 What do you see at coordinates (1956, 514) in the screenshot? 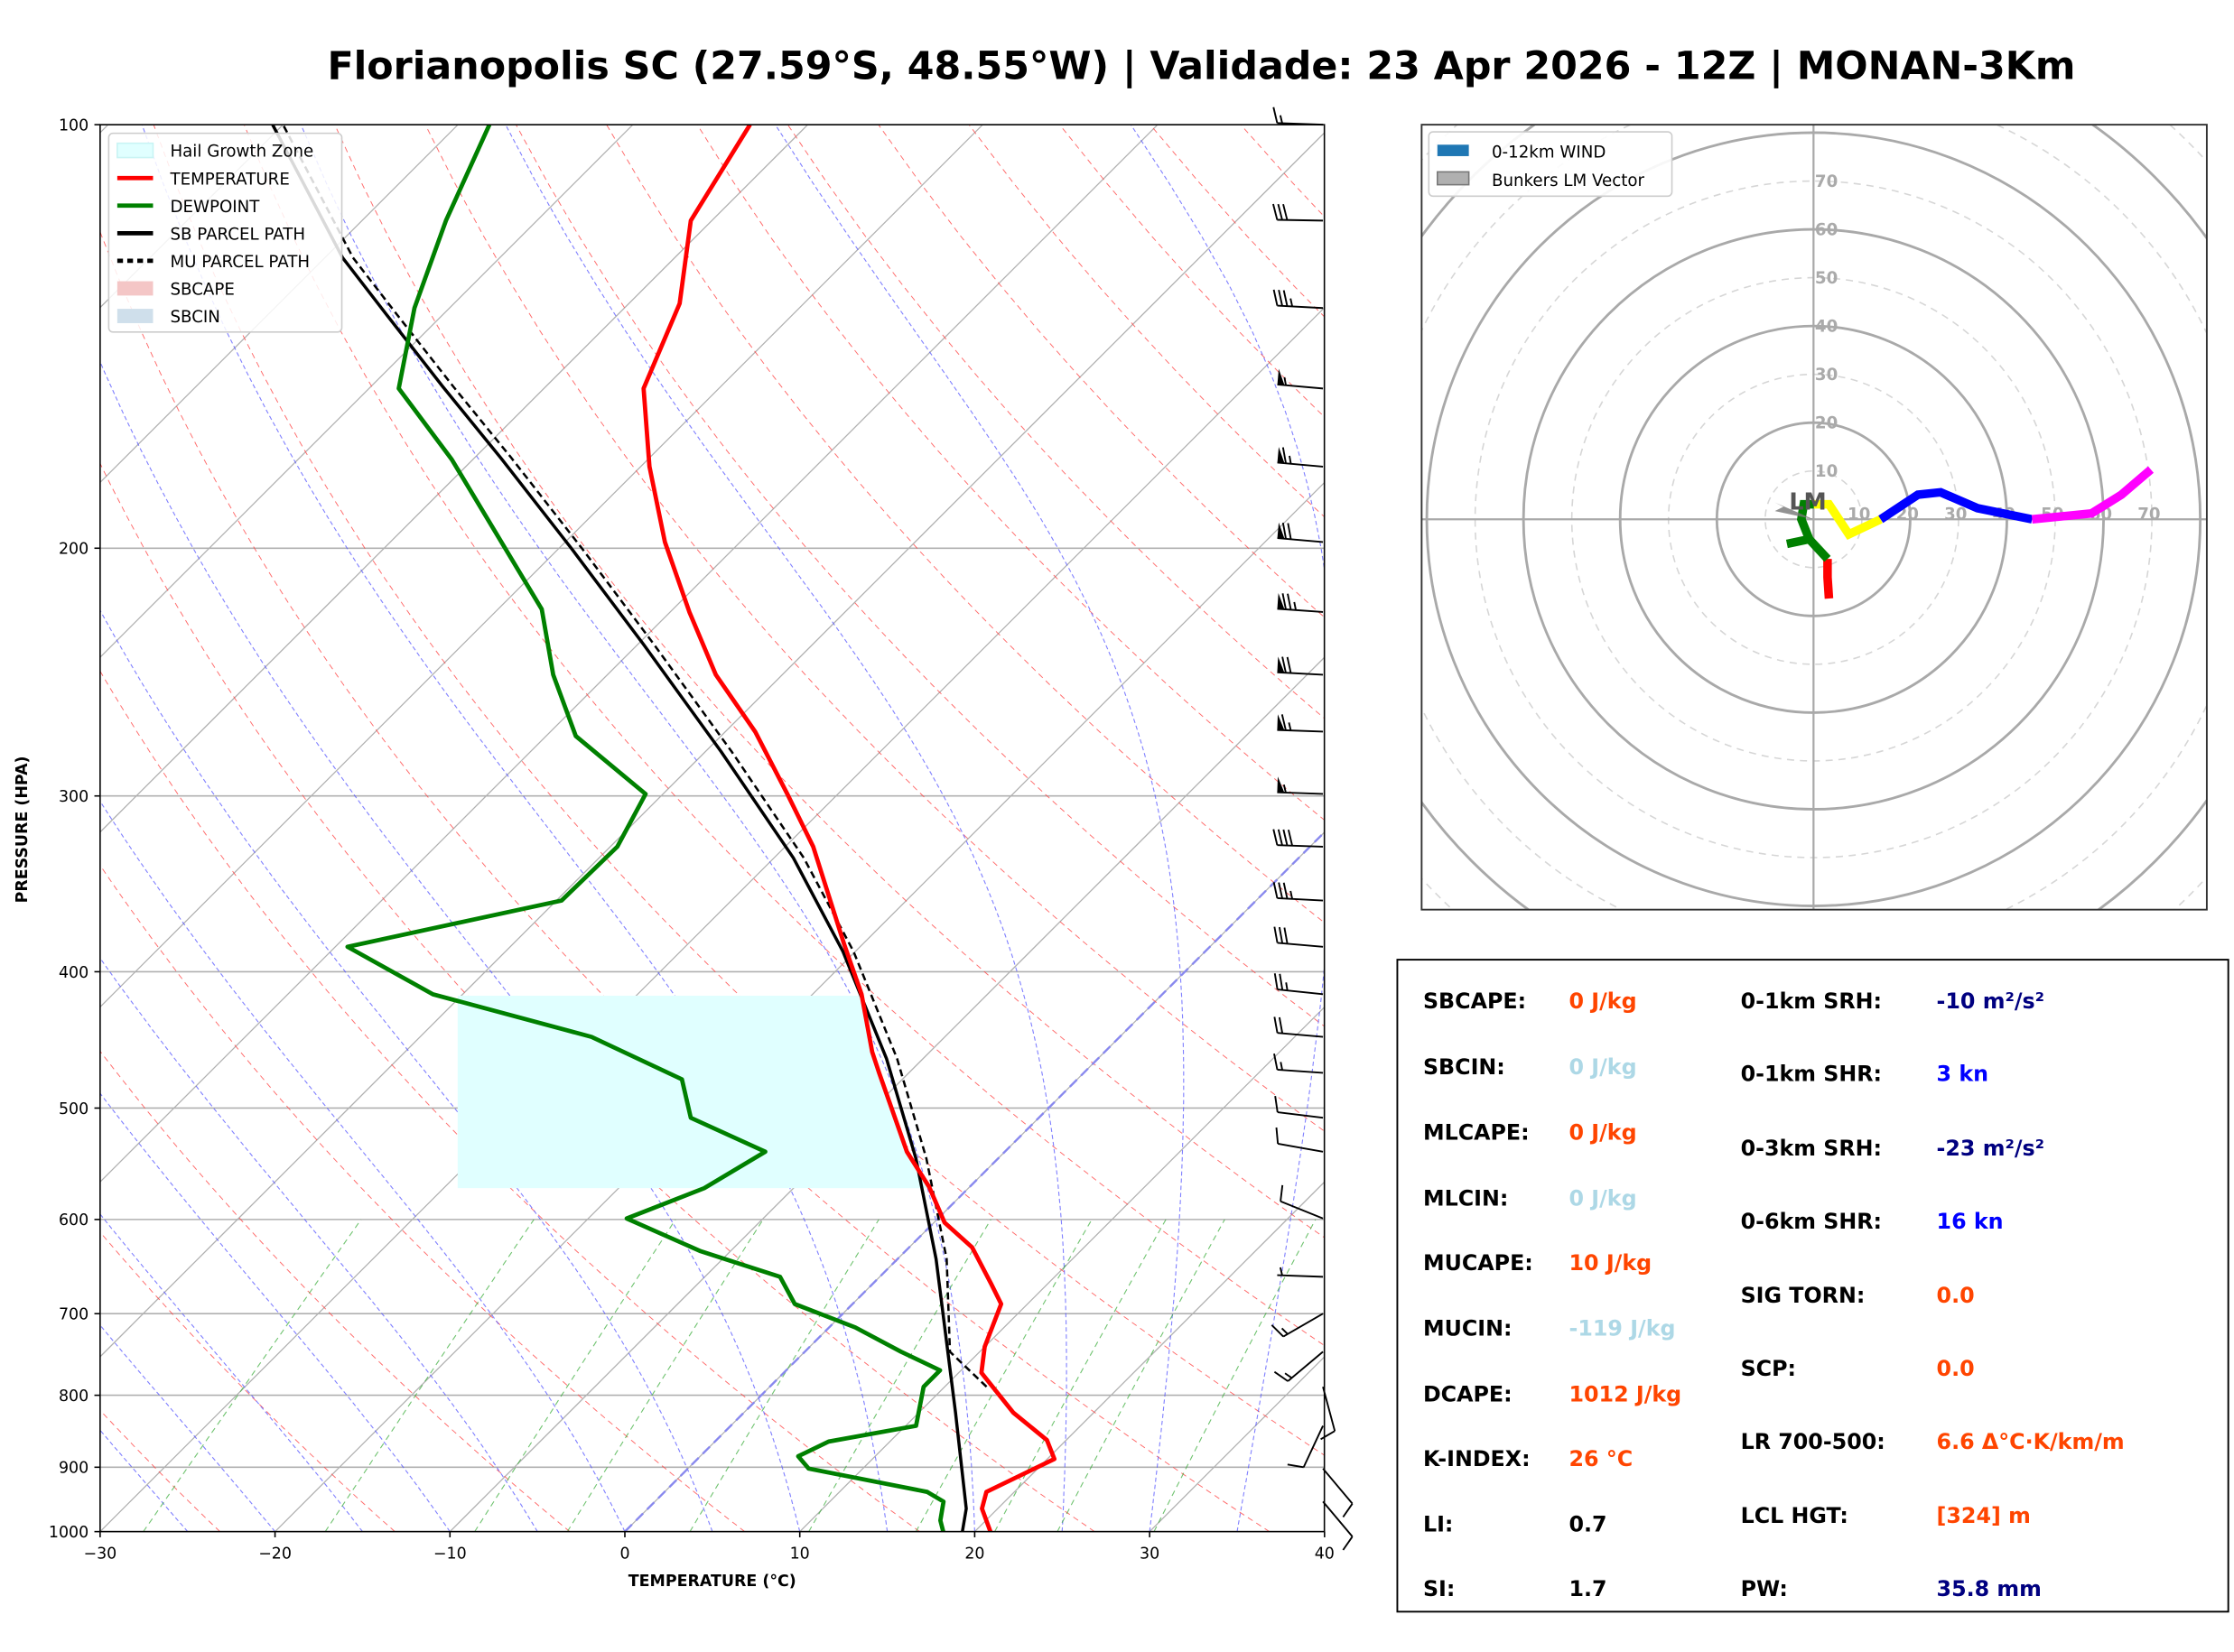
I see `hodograph-axis-label: 30` at bounding box center [1956, 514].